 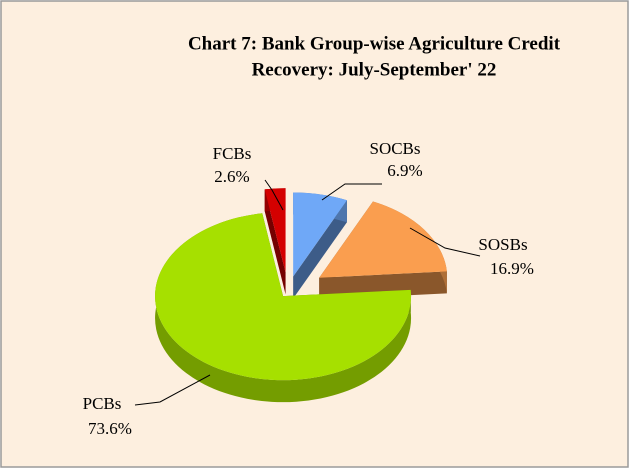 I want to click on slice-label: SOCBs, so click(x=394, y=148).